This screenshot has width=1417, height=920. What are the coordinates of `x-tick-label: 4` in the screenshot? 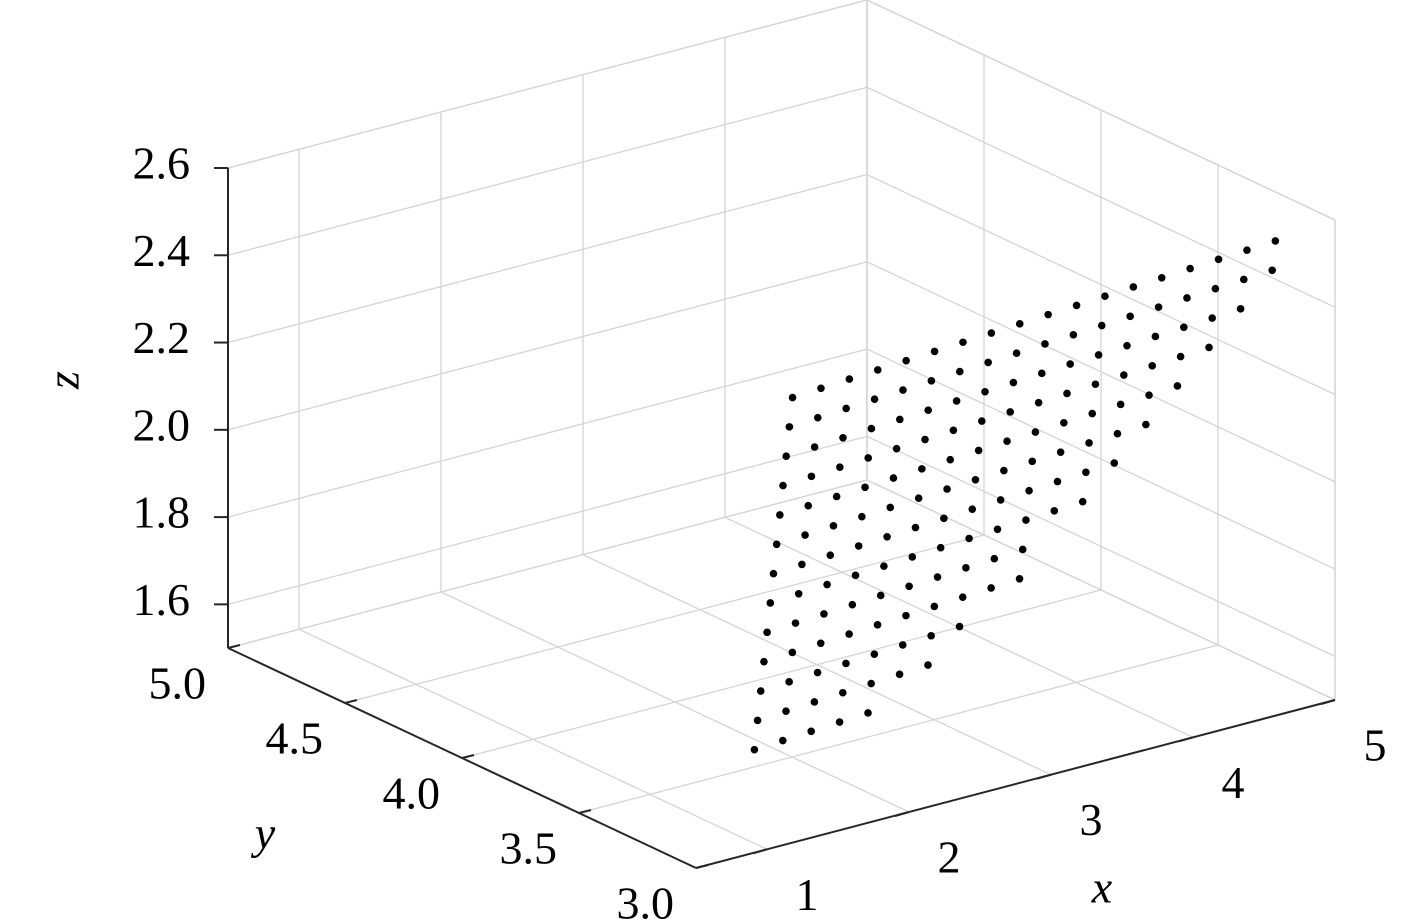 It's located at (1233, 782).